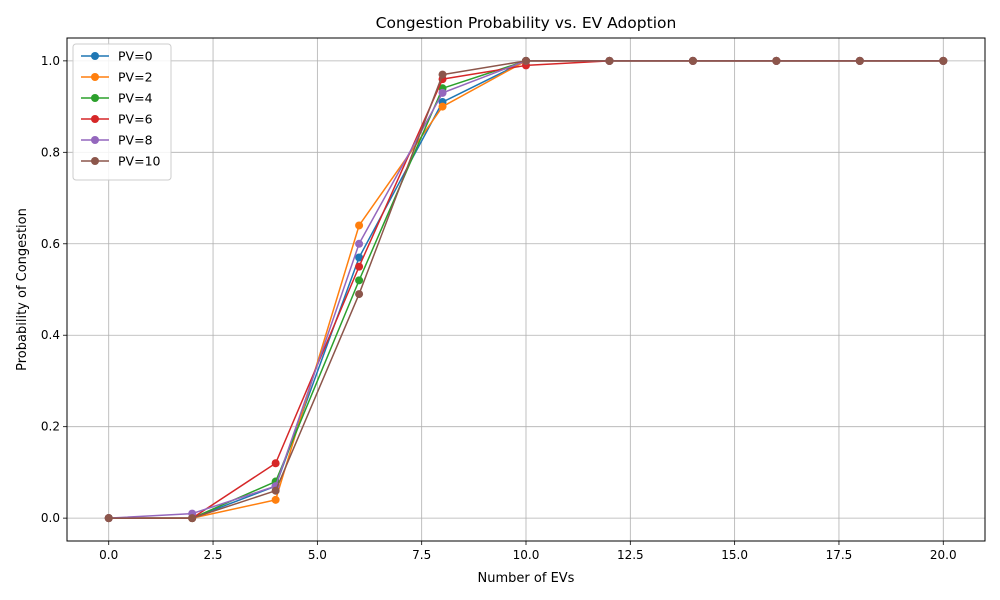  Describe the element at coordinates (734, 555) in the screenshot. I see `x-tick-label: 15.0` at that location.